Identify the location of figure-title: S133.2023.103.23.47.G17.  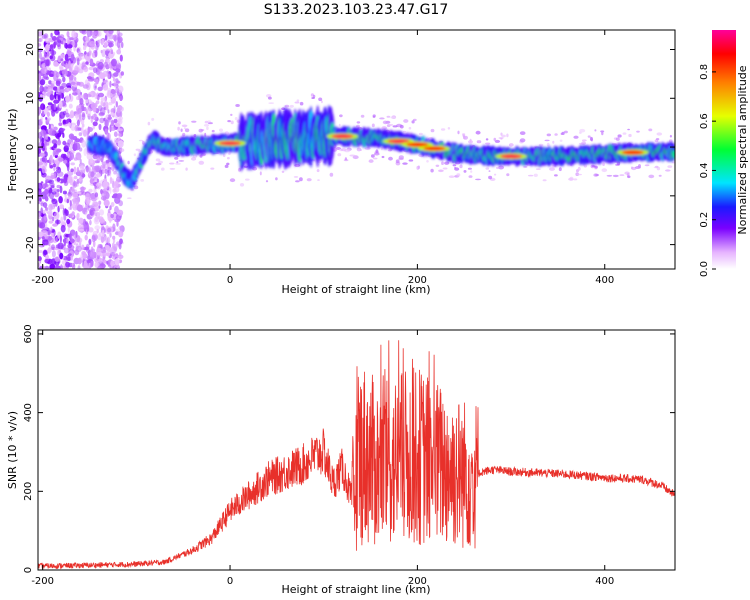
(356, 10).